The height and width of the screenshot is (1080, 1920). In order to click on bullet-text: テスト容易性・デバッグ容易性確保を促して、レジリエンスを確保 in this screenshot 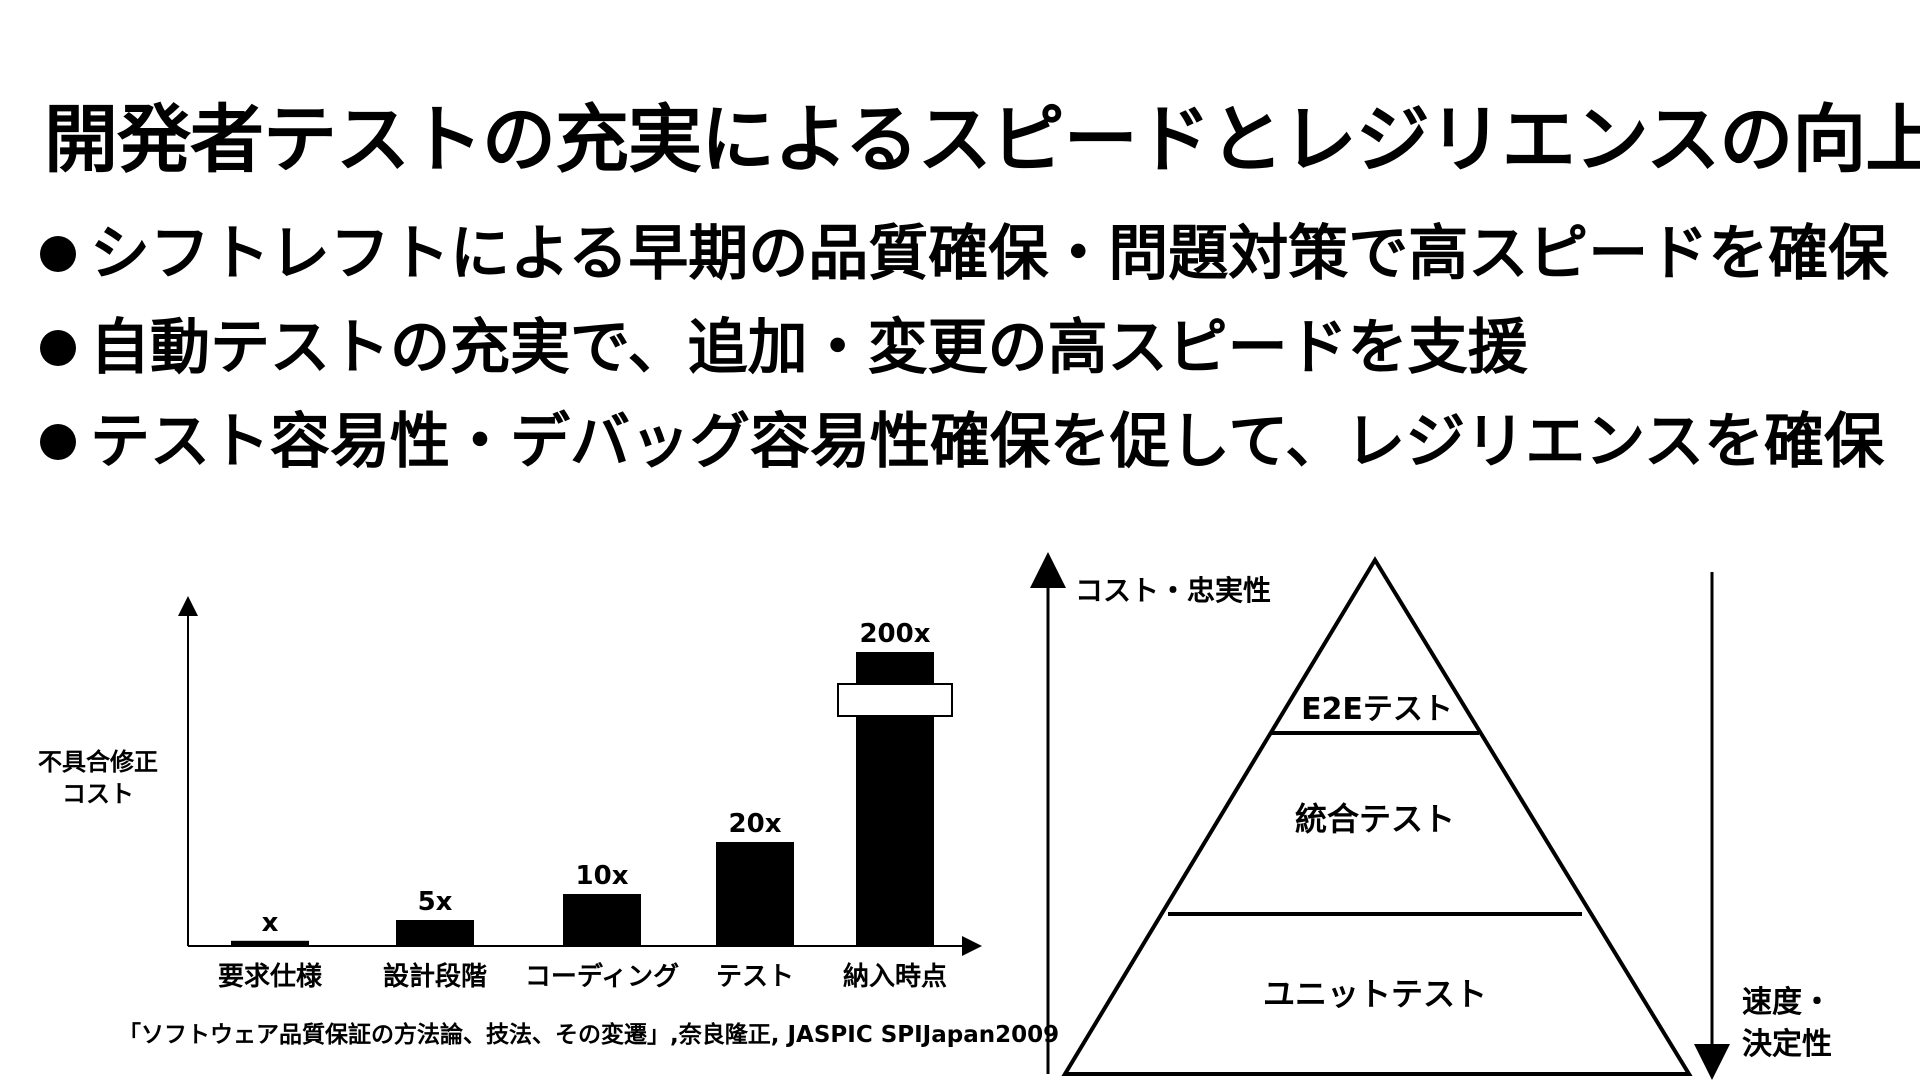, I will do `click(987, 442)`.